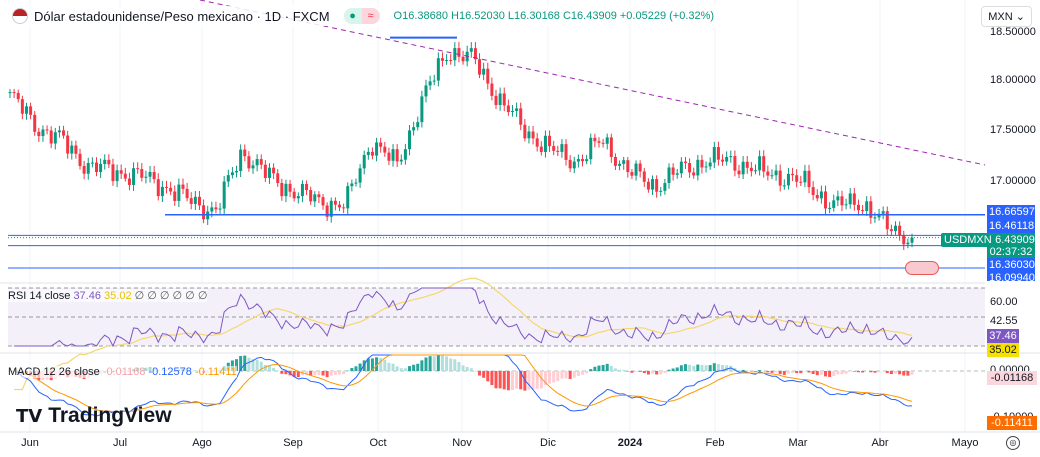  Describe the element at coordinates (1013, 181) in the screenshot. I see `price-label: 17.00000` at that location.